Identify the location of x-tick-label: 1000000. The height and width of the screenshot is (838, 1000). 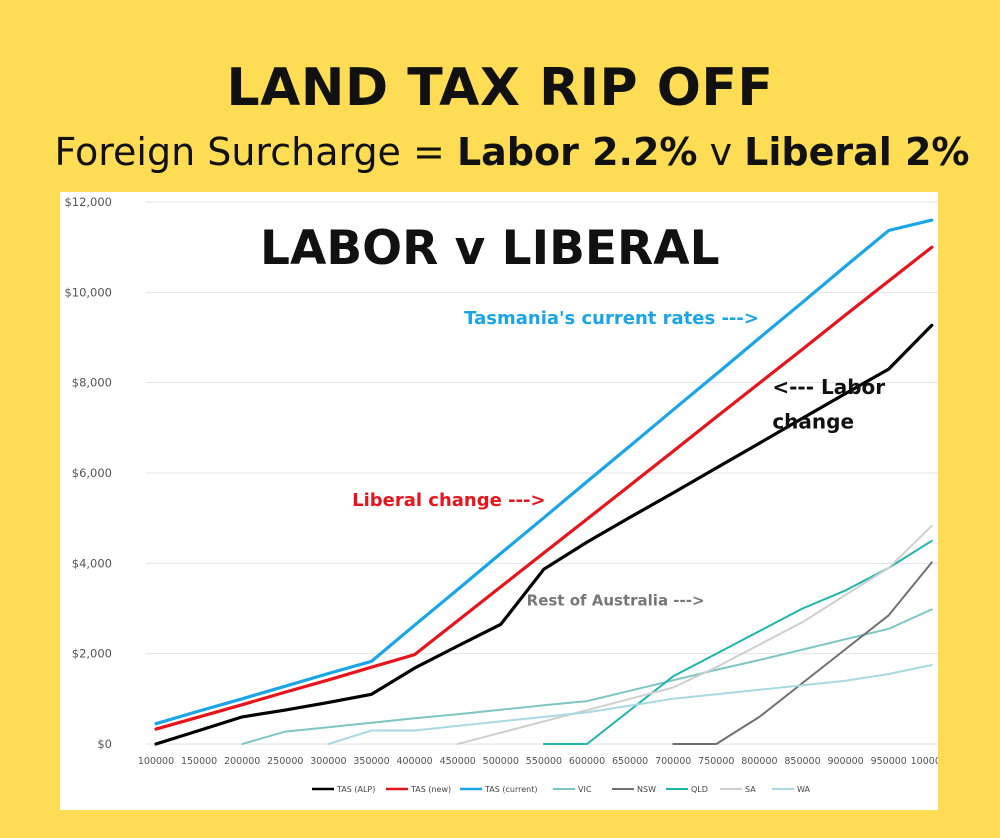
(924, 761).